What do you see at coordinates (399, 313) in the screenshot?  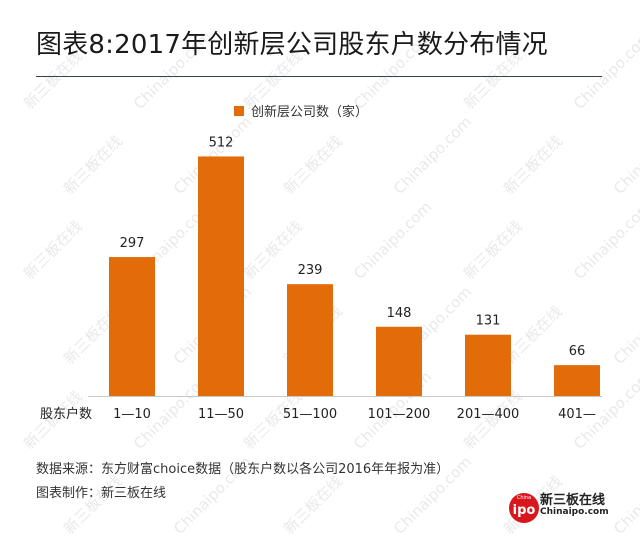 I see `data-label: 148` at bounding box center [399, 313].